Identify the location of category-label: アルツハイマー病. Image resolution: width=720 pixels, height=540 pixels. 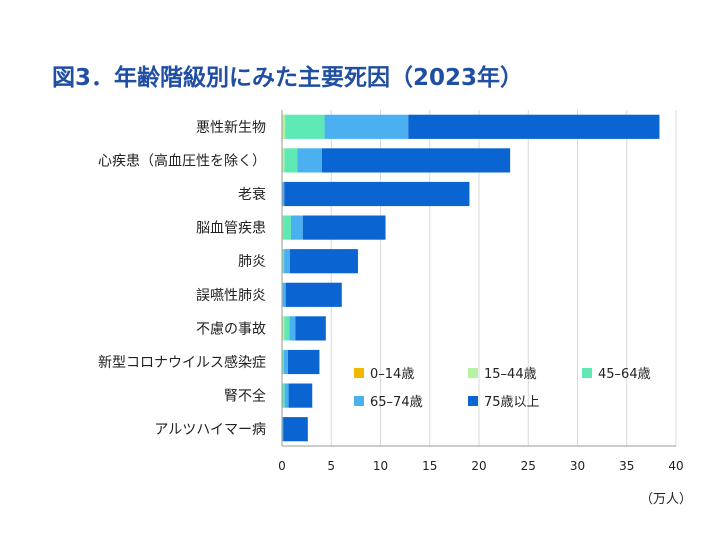
(210, 430).